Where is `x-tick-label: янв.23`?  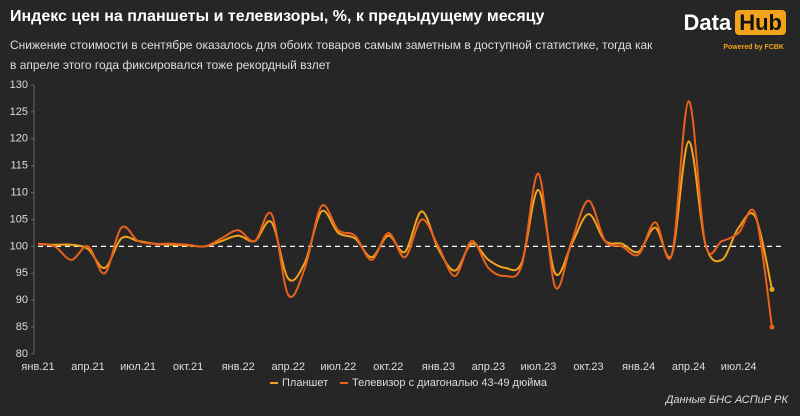 x-tick-label: янв.23 is located at coordinates (438, 367).